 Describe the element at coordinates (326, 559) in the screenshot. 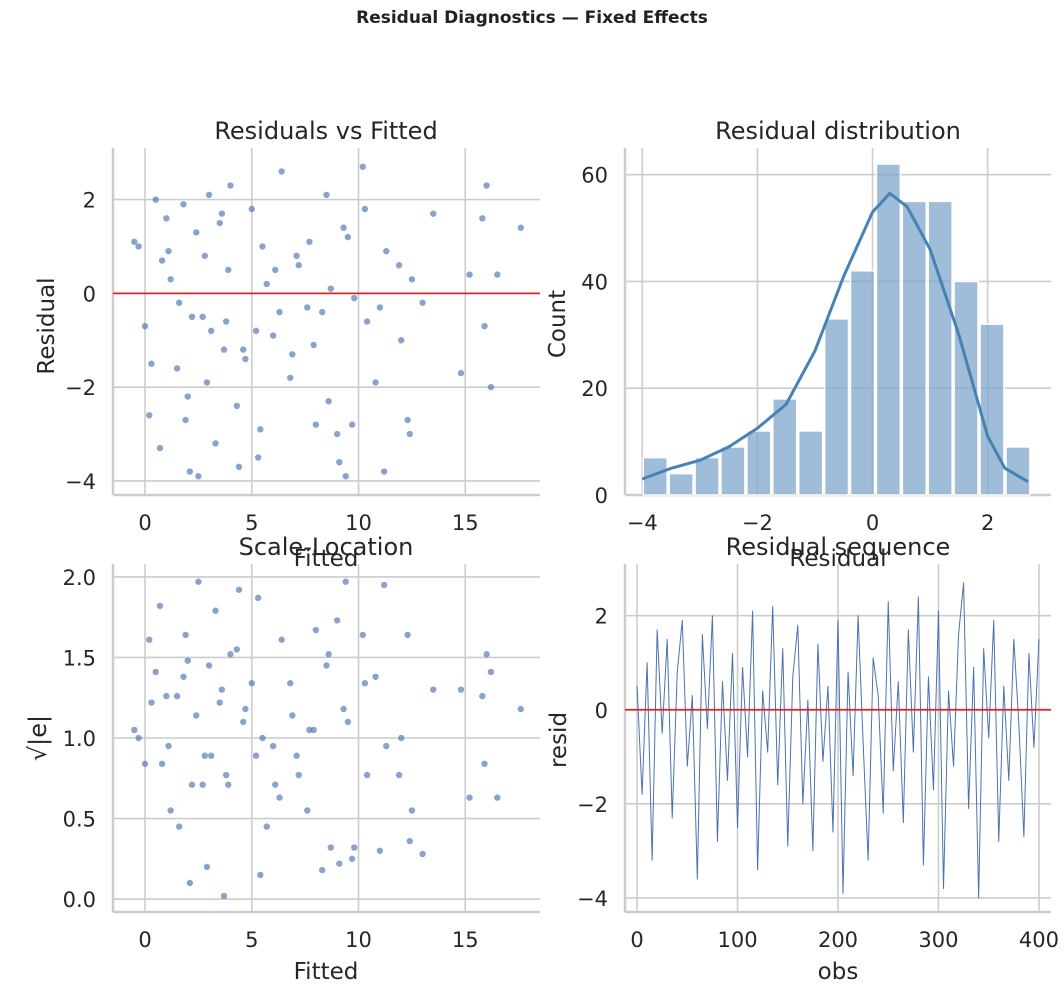

I see `x-axis-label: Fitted` at that location.